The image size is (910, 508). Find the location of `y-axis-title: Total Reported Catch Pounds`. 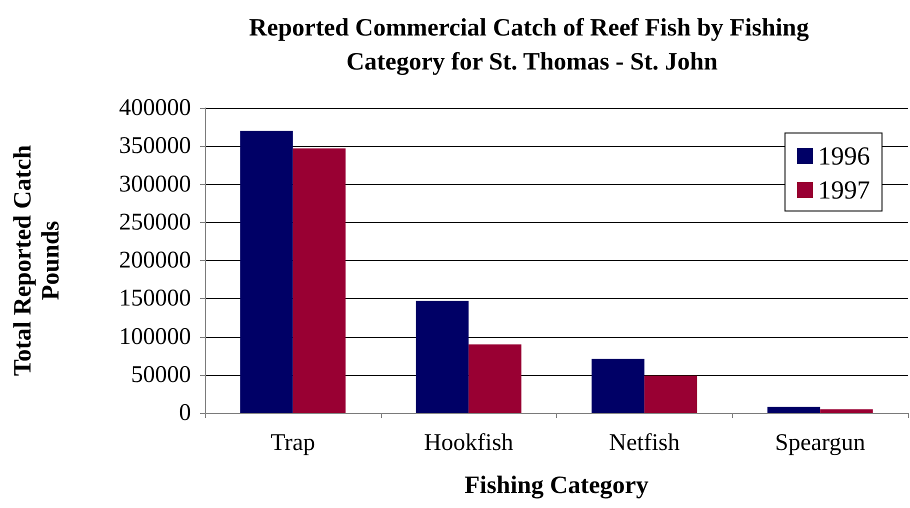

y-axis-title: Total Reported Catch Pounds is located at coordinates (37, 260).